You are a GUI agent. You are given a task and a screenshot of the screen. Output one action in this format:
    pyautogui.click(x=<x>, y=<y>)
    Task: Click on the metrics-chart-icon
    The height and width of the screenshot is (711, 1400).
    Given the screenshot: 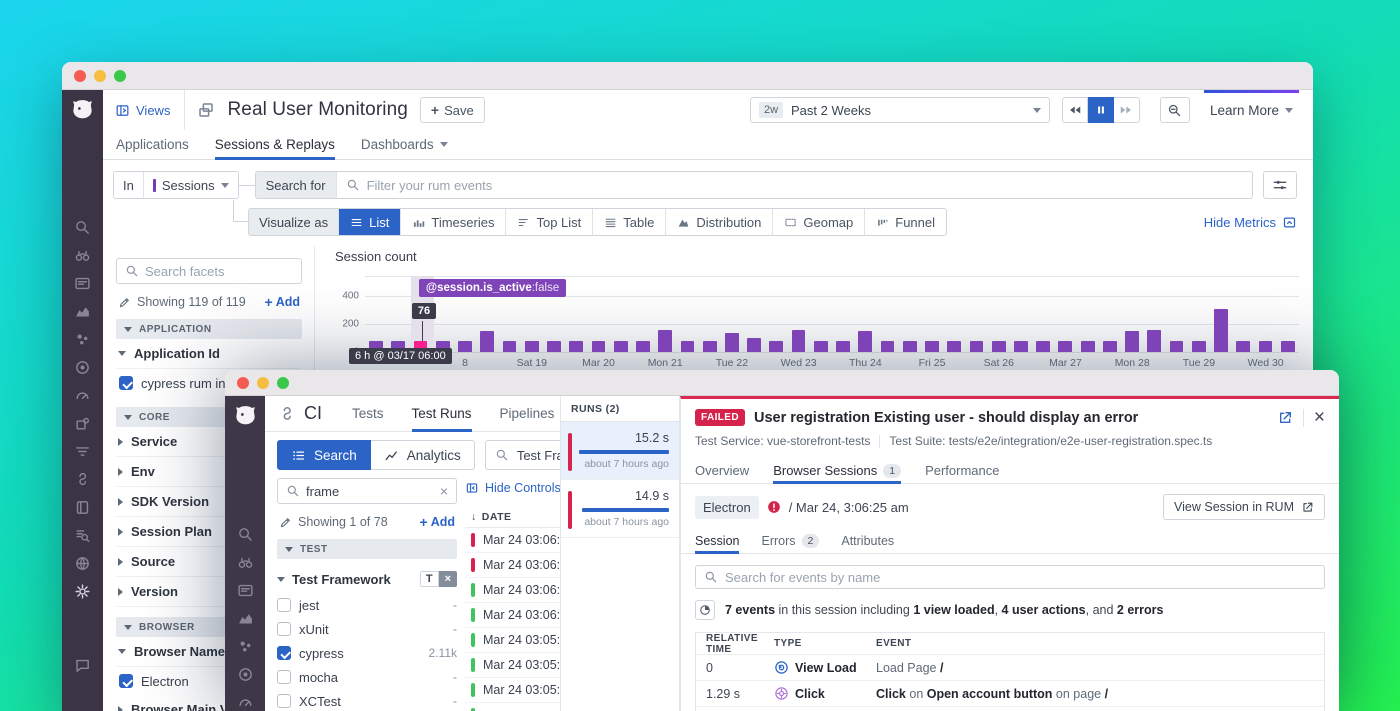 What is the action you would take?
    pyautogui.click(x=245, y=618)
    